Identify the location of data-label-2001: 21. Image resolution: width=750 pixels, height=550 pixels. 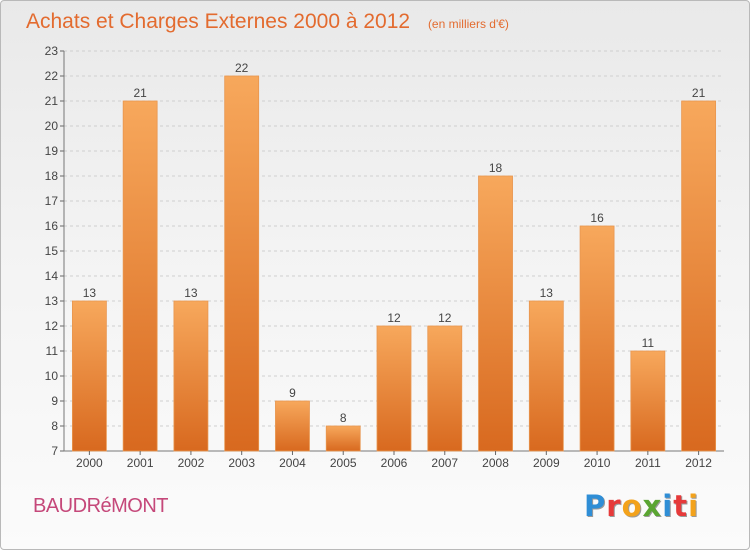
(140, 93).